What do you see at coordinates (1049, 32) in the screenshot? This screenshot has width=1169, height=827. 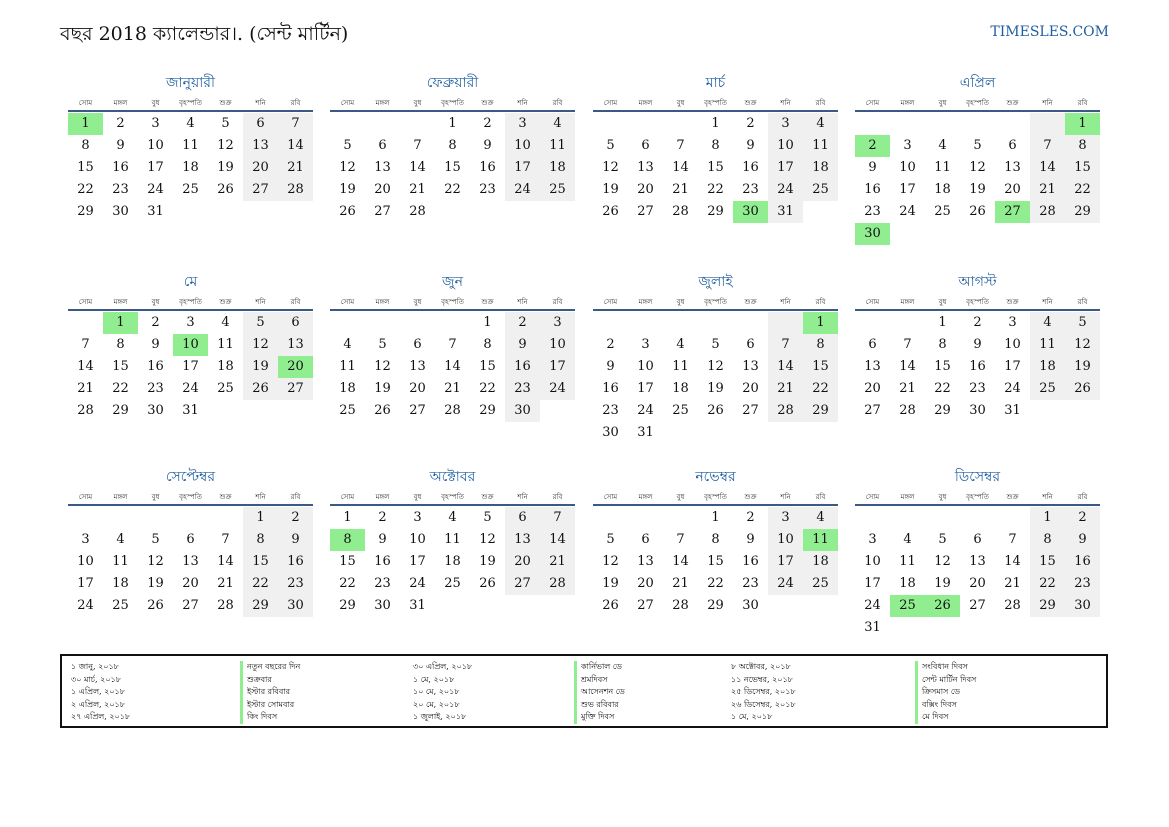 I see `brand-link: TIMESLES.COM` at bounding box center [1049, 32].